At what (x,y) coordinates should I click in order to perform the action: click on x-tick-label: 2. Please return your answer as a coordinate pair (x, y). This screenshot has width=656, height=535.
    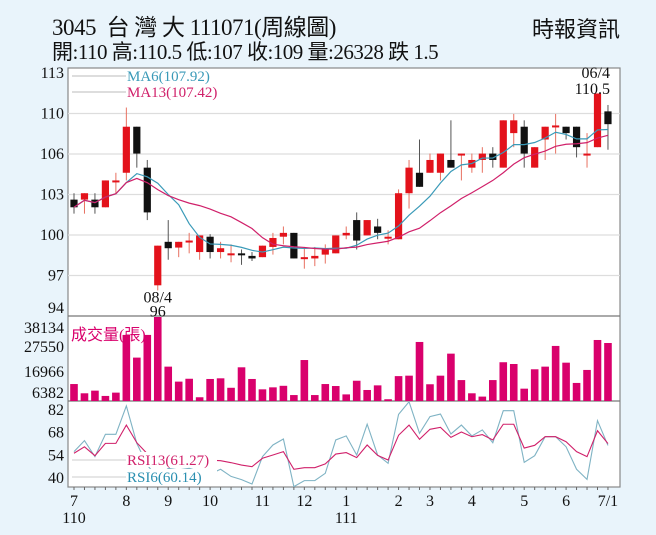
    Looking at the image, I should click on (399, 501).